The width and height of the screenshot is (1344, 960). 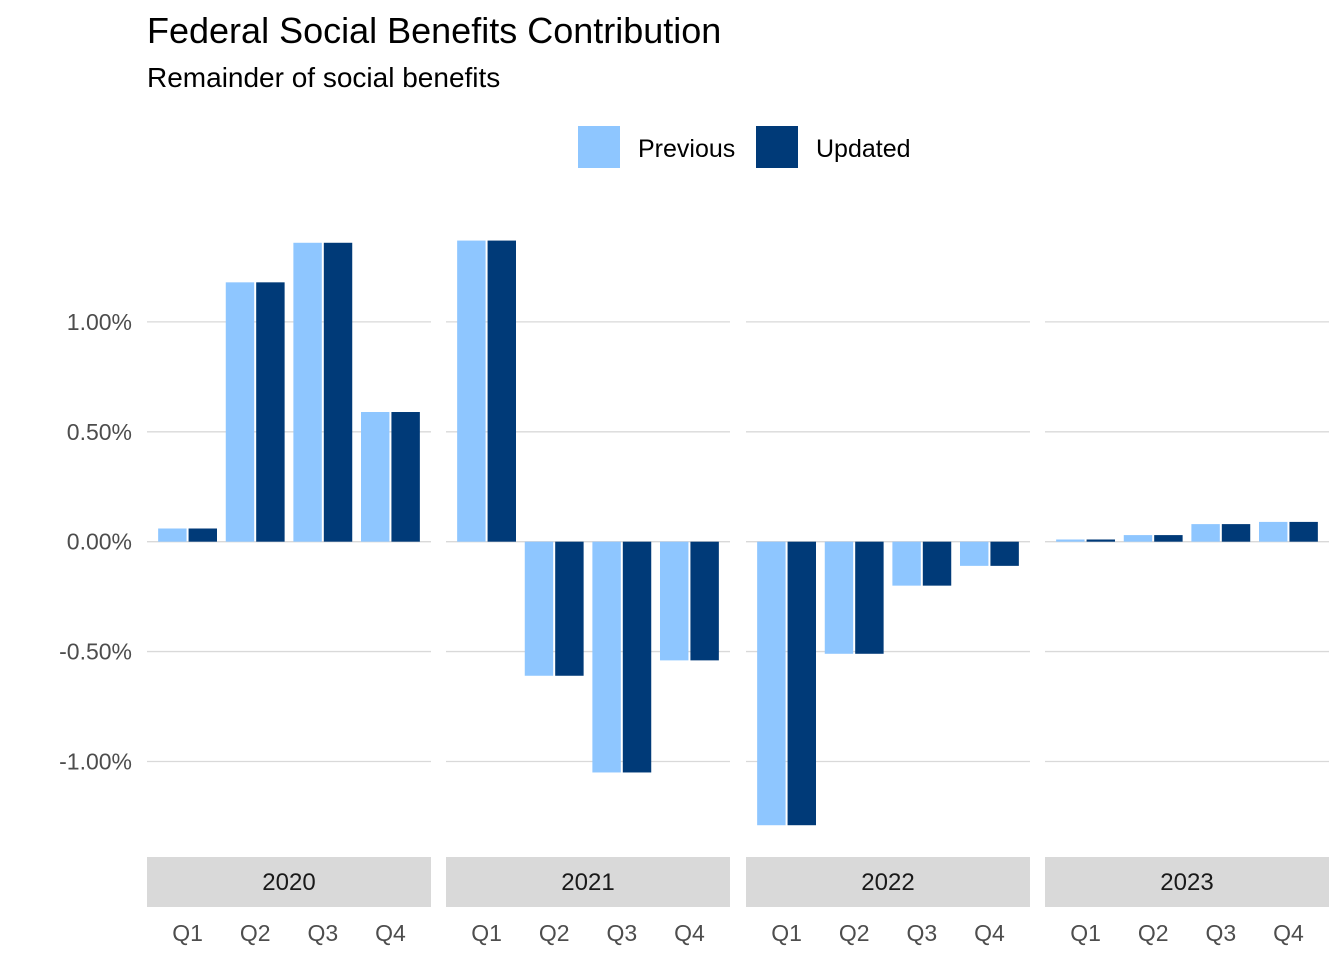 What do you see at coordinates (1273, 531) in the screenshot?
I see `bar-2023-q4-previous` at bounding box center [1273, 531].